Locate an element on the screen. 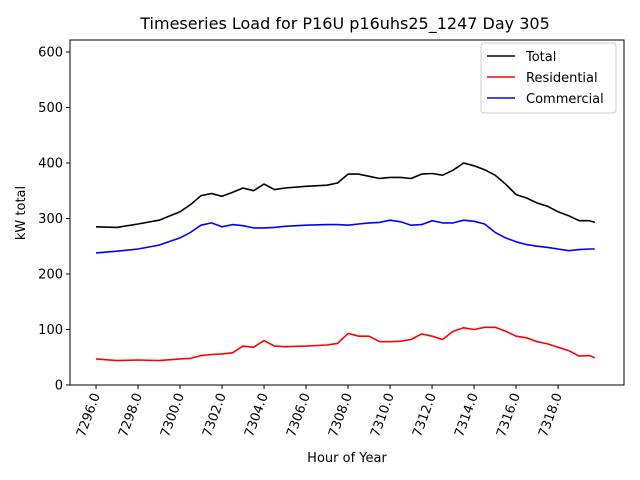 This screenshot has width=640, height=480. x-tick-label: 7296.0 is located at coordinates (89, 415).